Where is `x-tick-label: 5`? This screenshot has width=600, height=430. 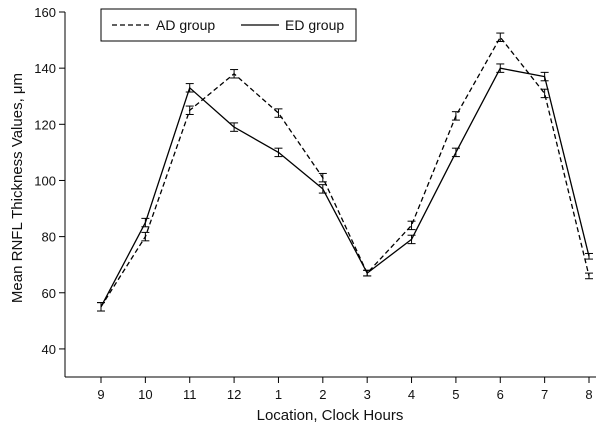 x-tick-label: 5 is located at coordinates (455, 394).